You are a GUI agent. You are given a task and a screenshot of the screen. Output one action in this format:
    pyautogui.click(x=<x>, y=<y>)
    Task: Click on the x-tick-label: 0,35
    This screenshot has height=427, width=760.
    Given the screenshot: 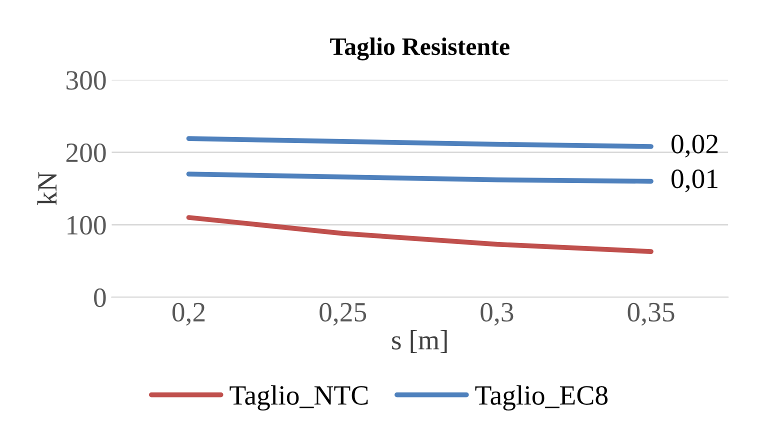 What is the action you would take?
    pyautogui.click(x=651, y=314)
    